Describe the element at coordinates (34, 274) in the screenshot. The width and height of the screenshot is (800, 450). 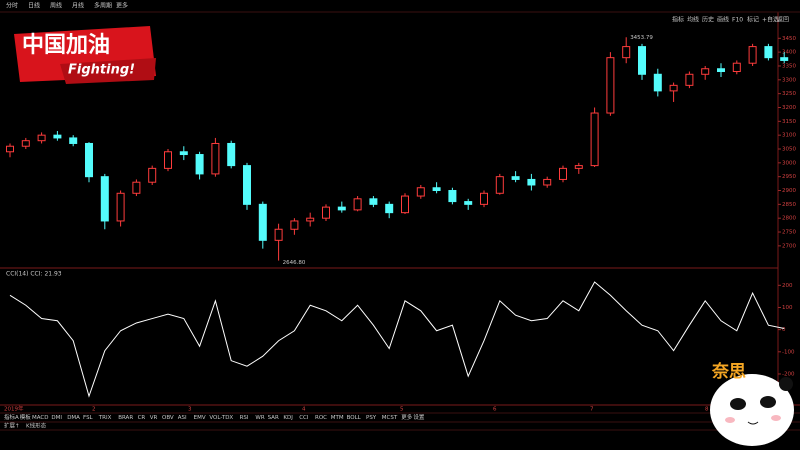
I see `indicator-title: CCI(14) CCI: 21.93` at that location.